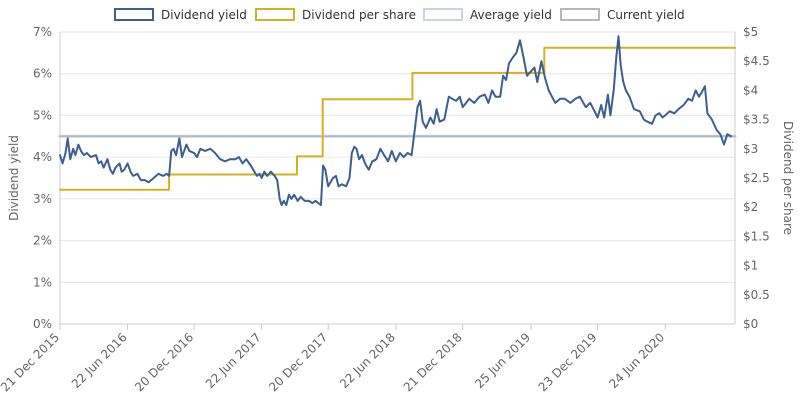  I want to click on legend-label: Dividend yield, so click(204, 15).